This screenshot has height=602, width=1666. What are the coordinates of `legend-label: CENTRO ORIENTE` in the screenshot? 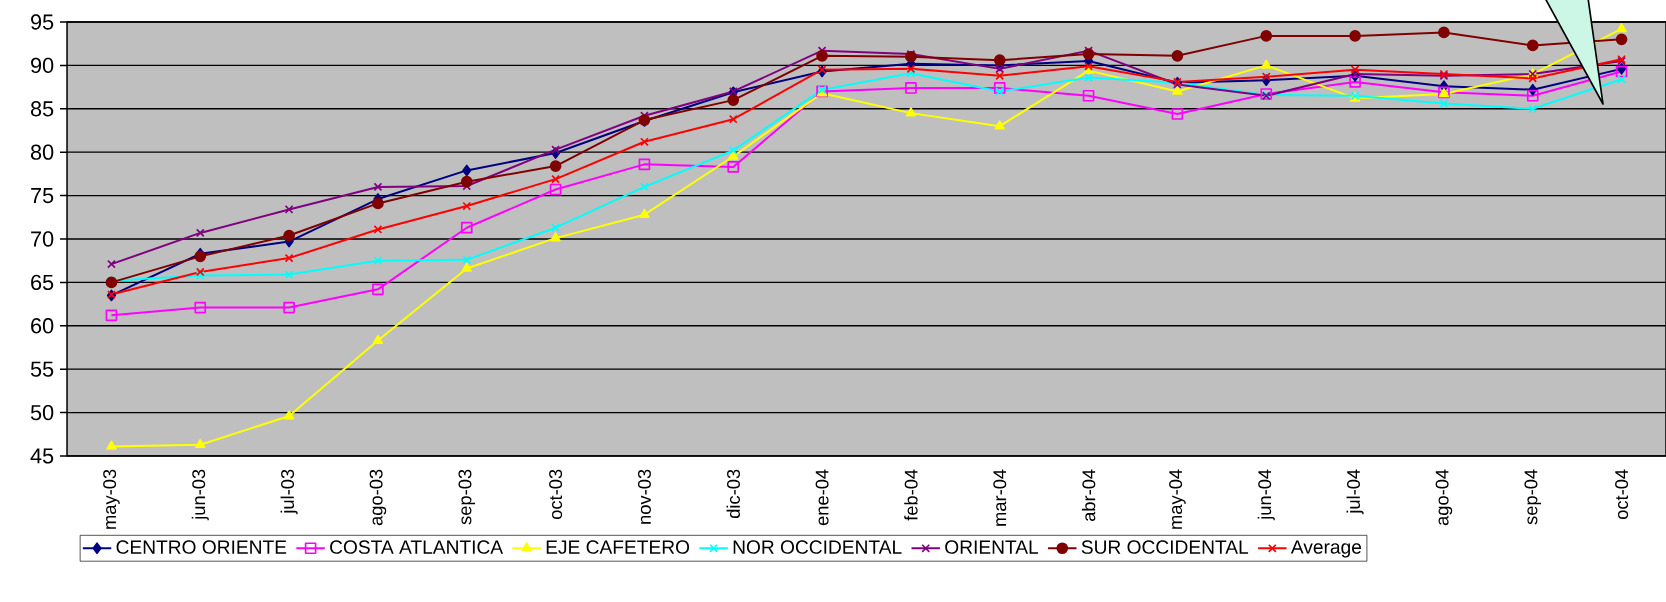 It's located at (201, 547).